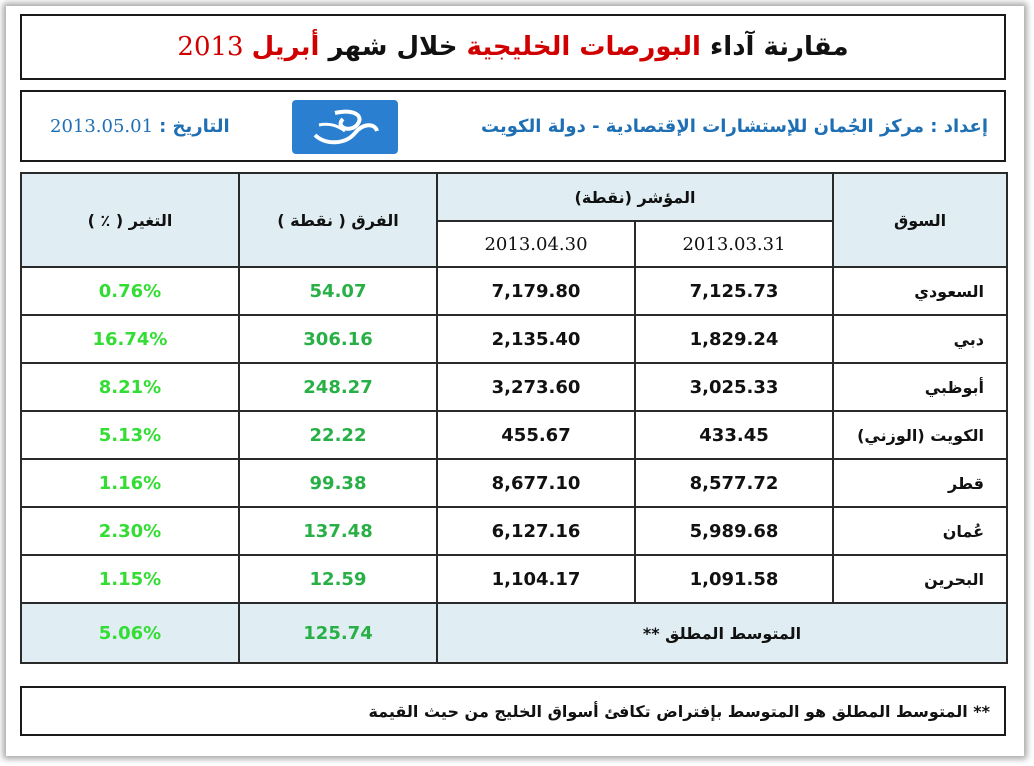 The height and width of the screenshot is (766, 1034). I want to click on market-name: السعودي, so click(920, 291).